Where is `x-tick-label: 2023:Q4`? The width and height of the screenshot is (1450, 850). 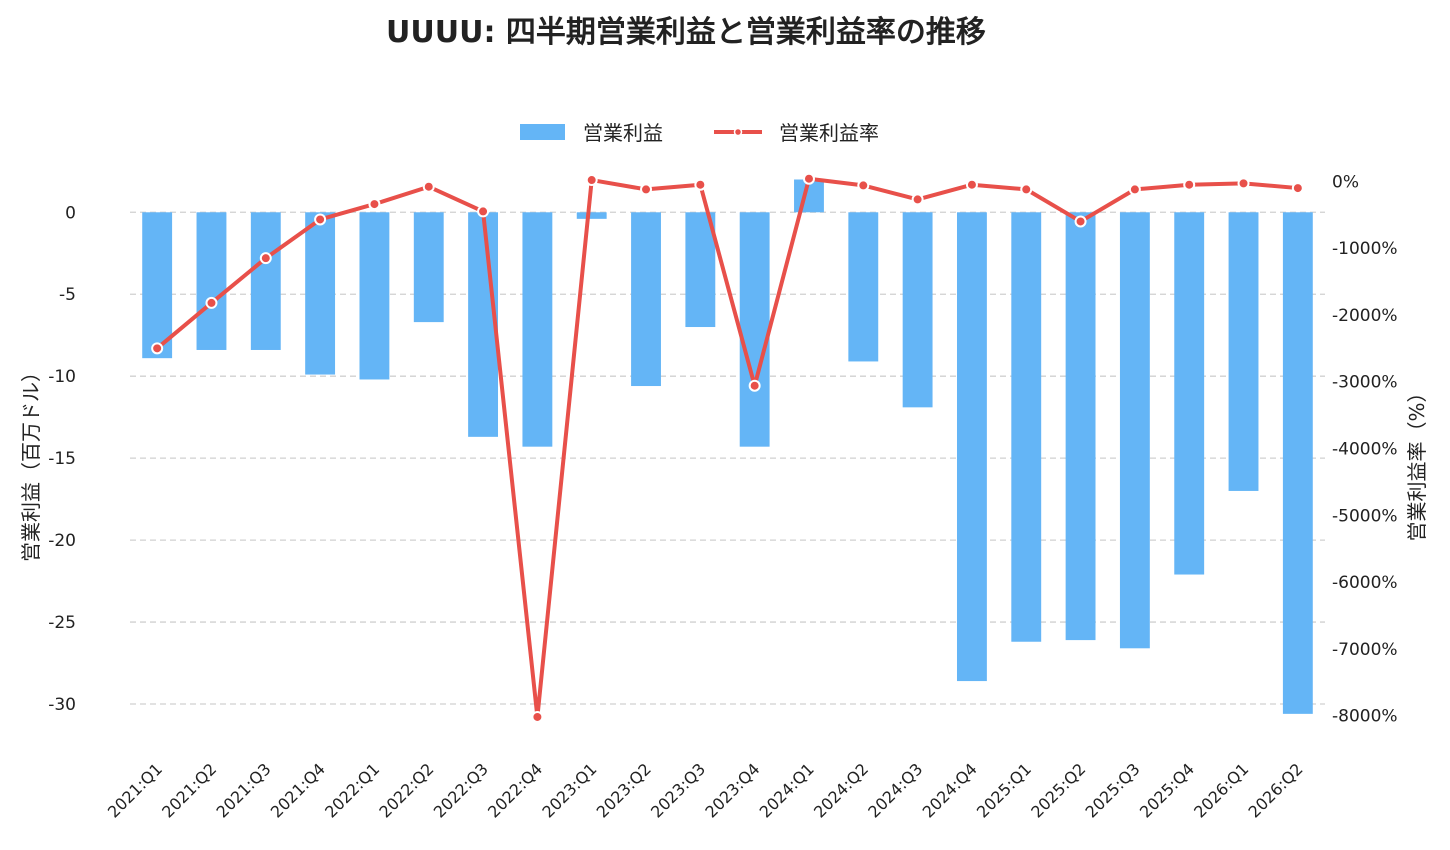 x-tick-label: 2023:Q4 is located at coordinates (732, 790).